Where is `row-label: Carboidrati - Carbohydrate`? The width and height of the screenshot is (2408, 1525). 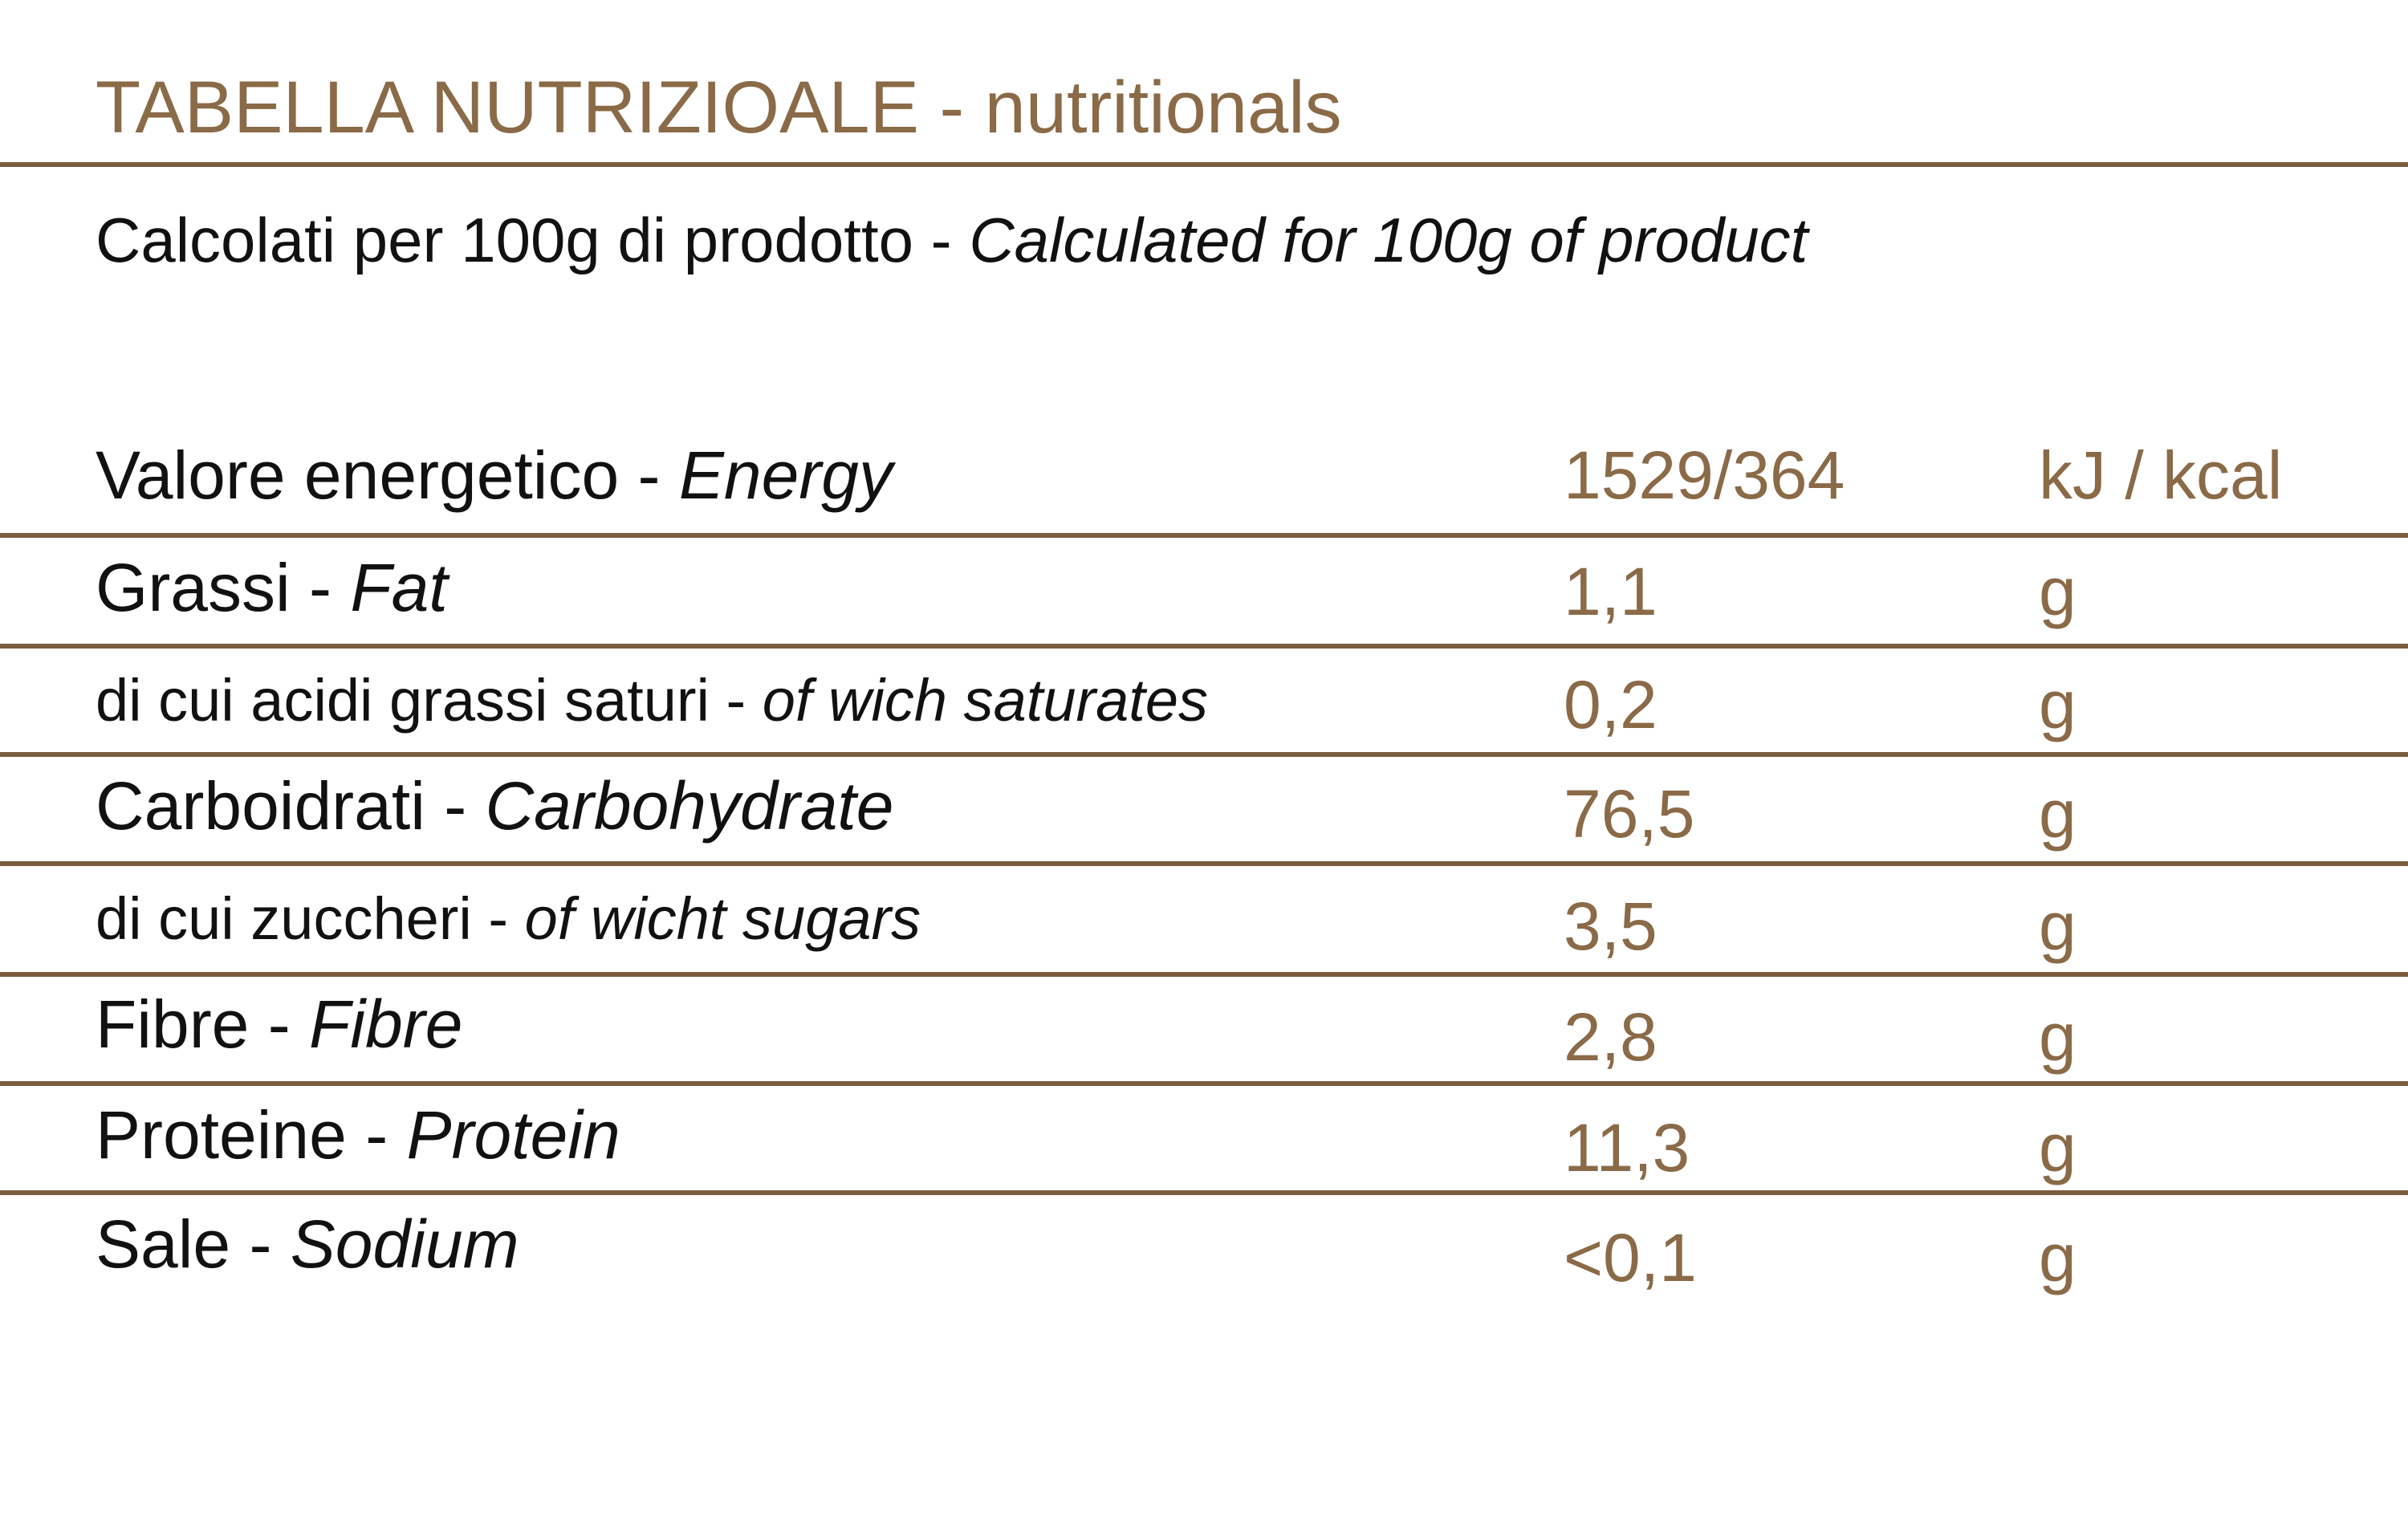 row-label: Carboidrati - Carbohydrate is located at coordinates (494, 806).